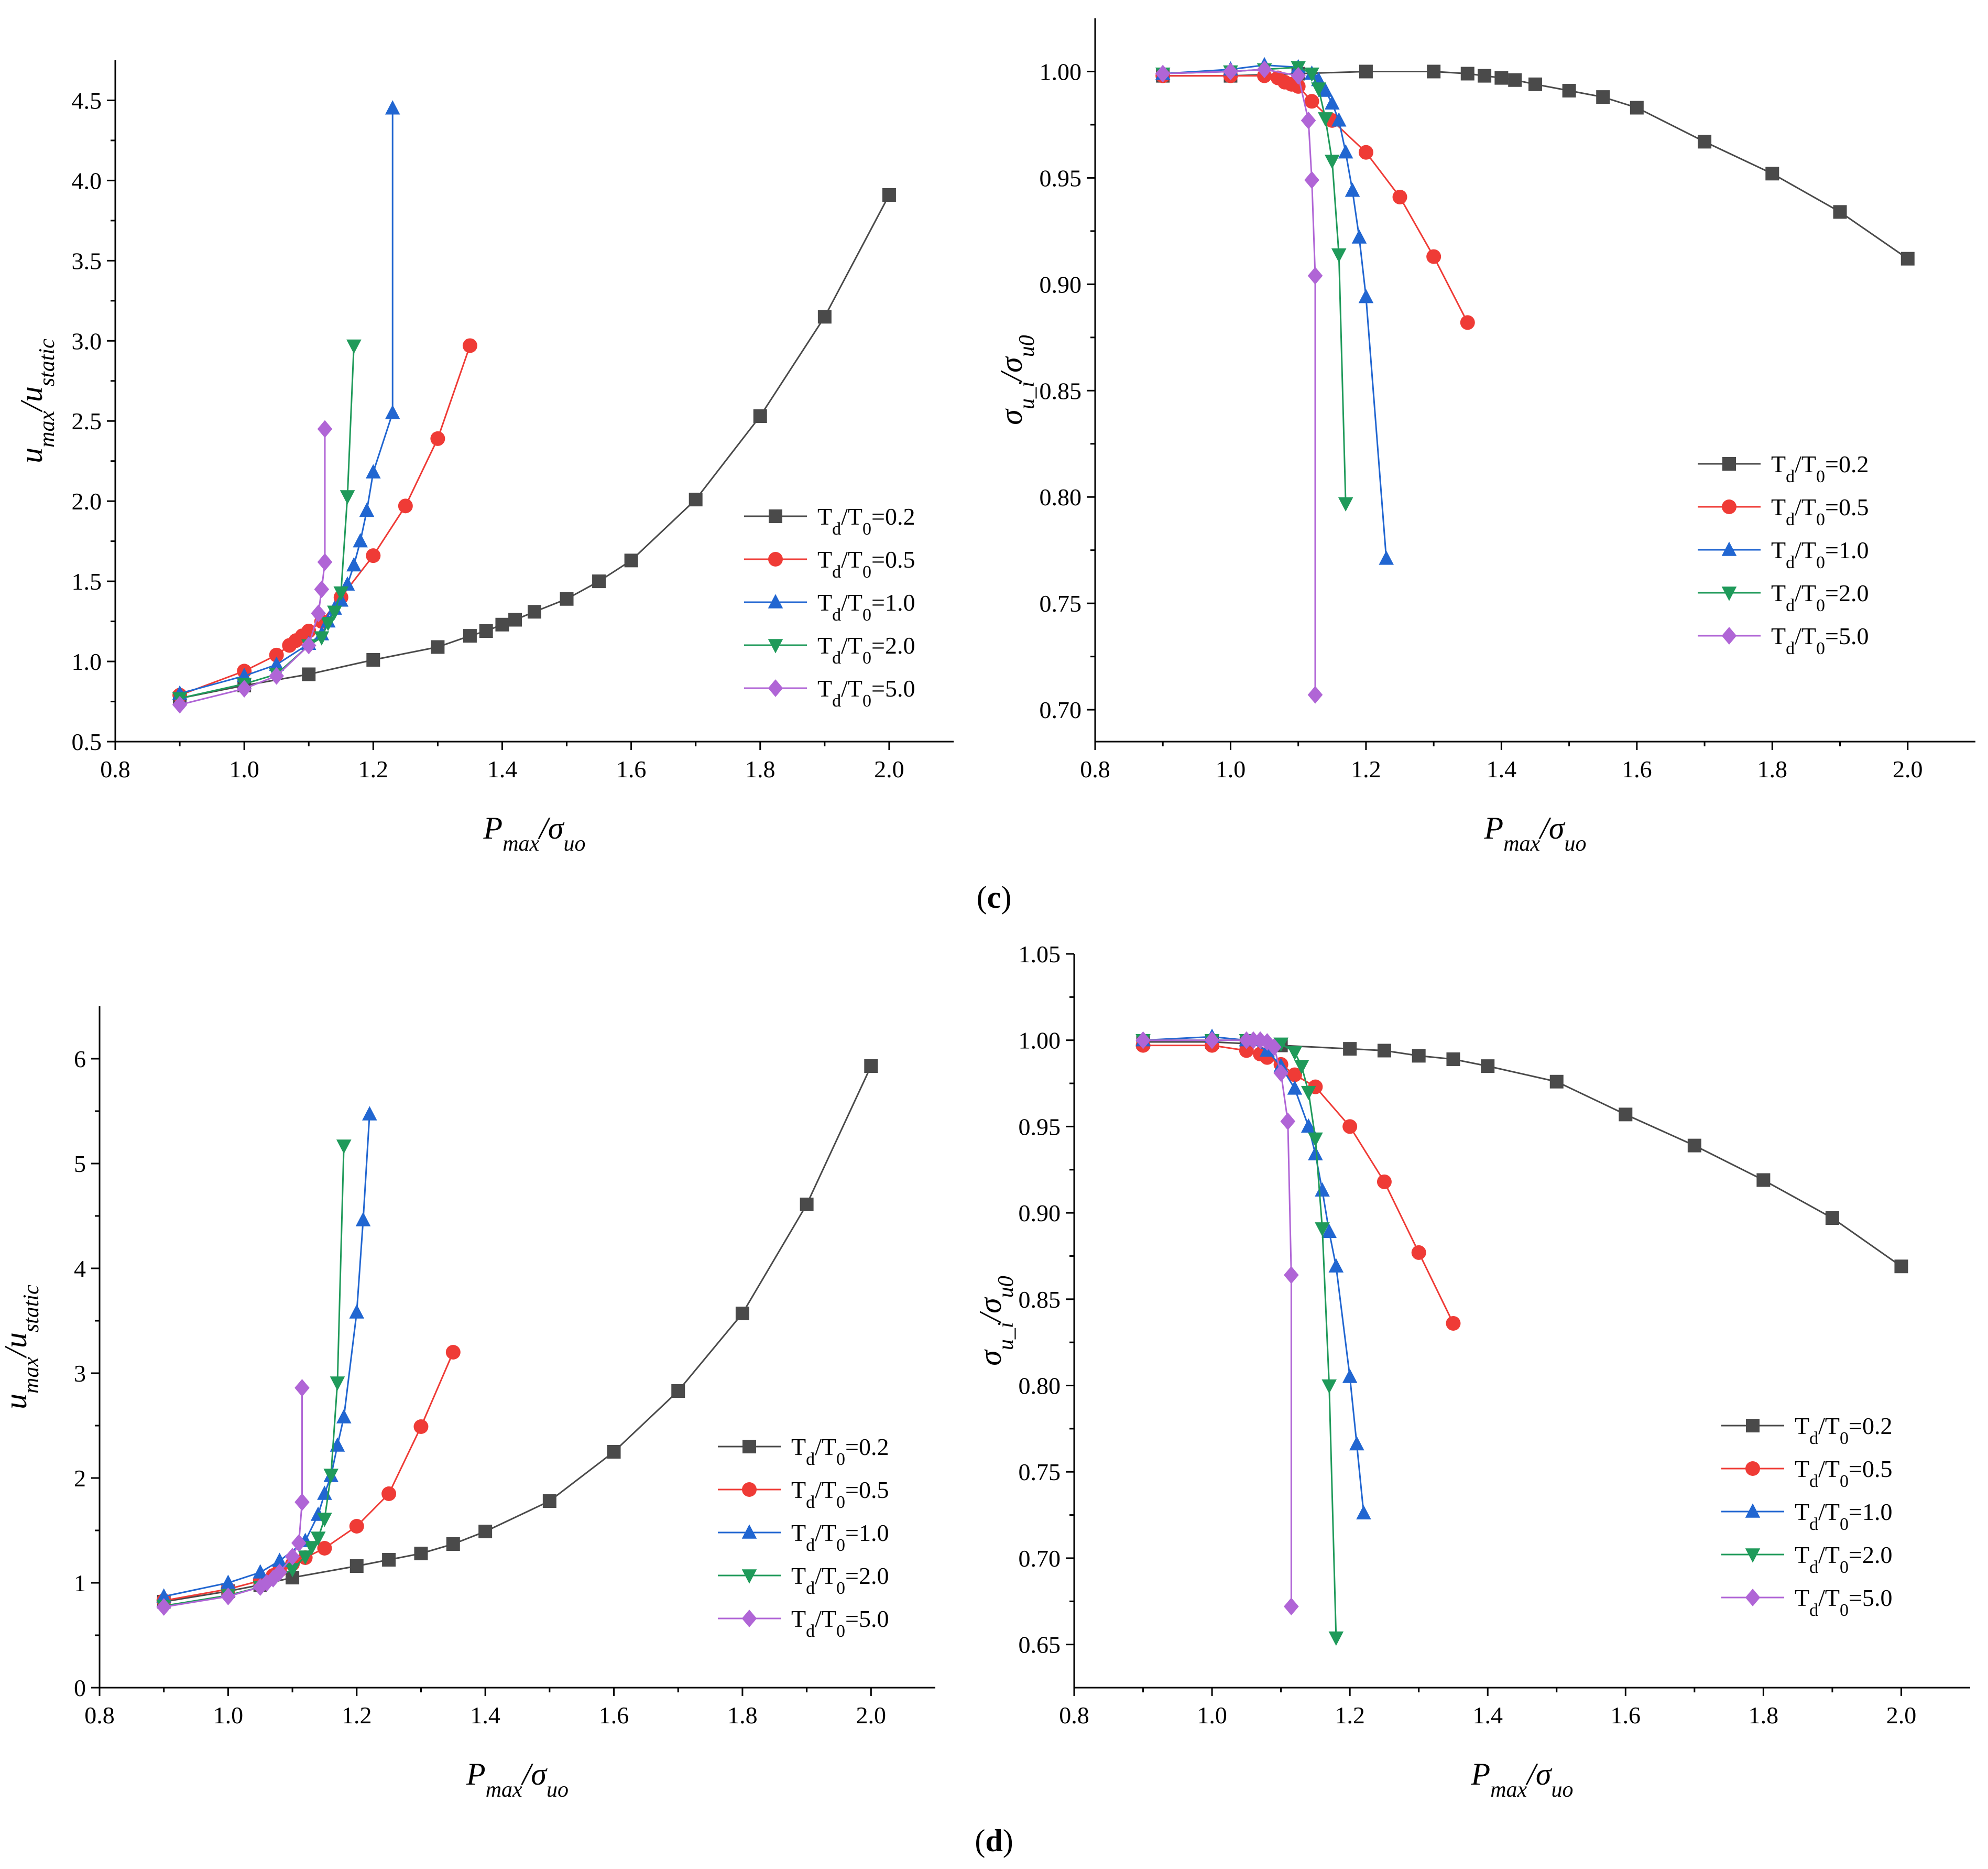 The image size is (1988, 1869). What do you see at coordinates (87, 421) in the screenshot?
I see `y-tick-label: 2.5` at bounding box center [87, 421].